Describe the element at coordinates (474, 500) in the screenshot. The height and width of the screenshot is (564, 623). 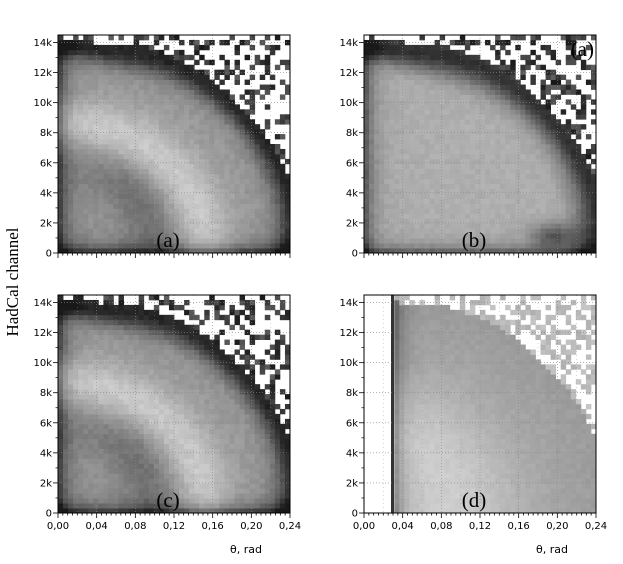
I see `panel-label: (d)` at that location.